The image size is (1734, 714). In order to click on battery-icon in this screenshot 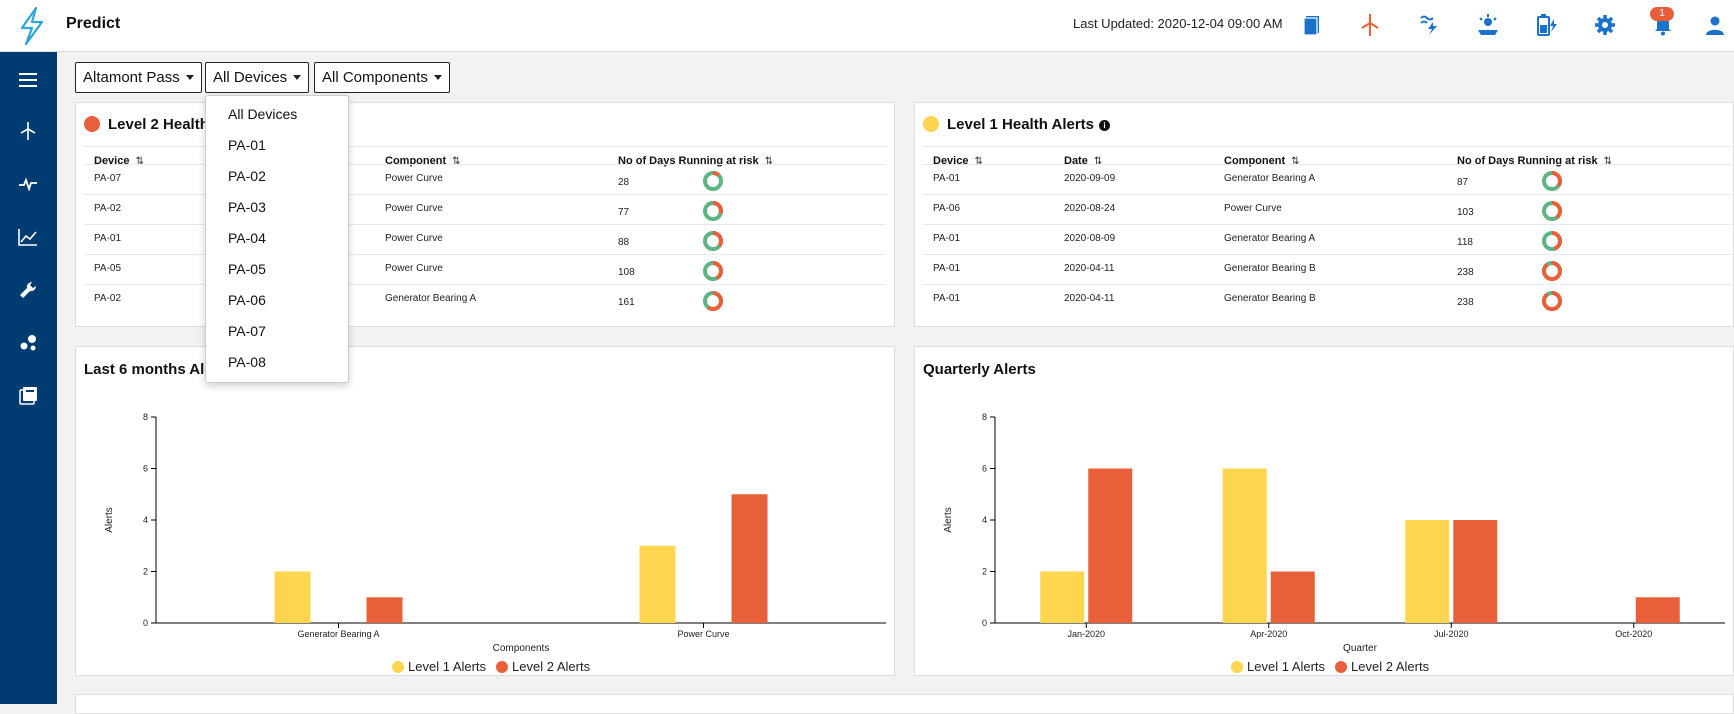, I will do `click(1547, 25)`.